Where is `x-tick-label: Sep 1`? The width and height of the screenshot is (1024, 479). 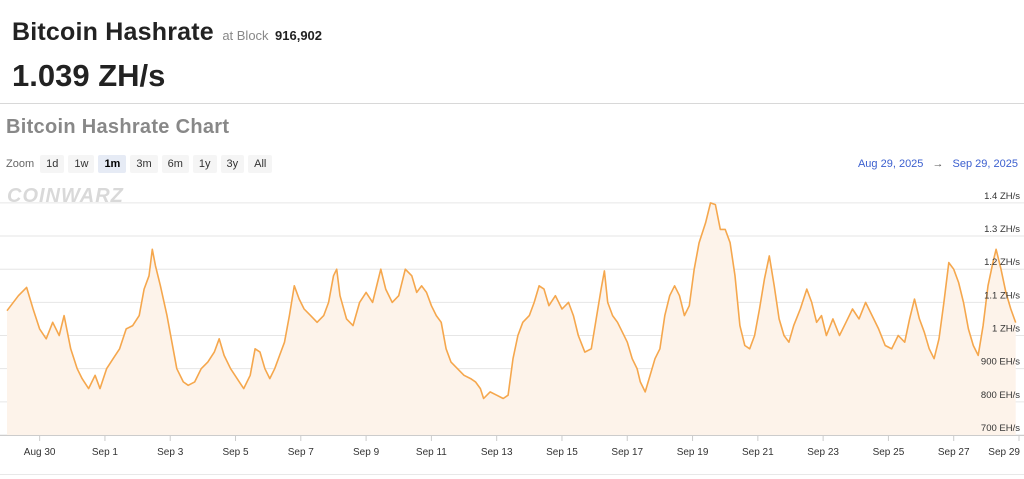
x-tick-label: Sep 1 is located at coordinates (105, 452).